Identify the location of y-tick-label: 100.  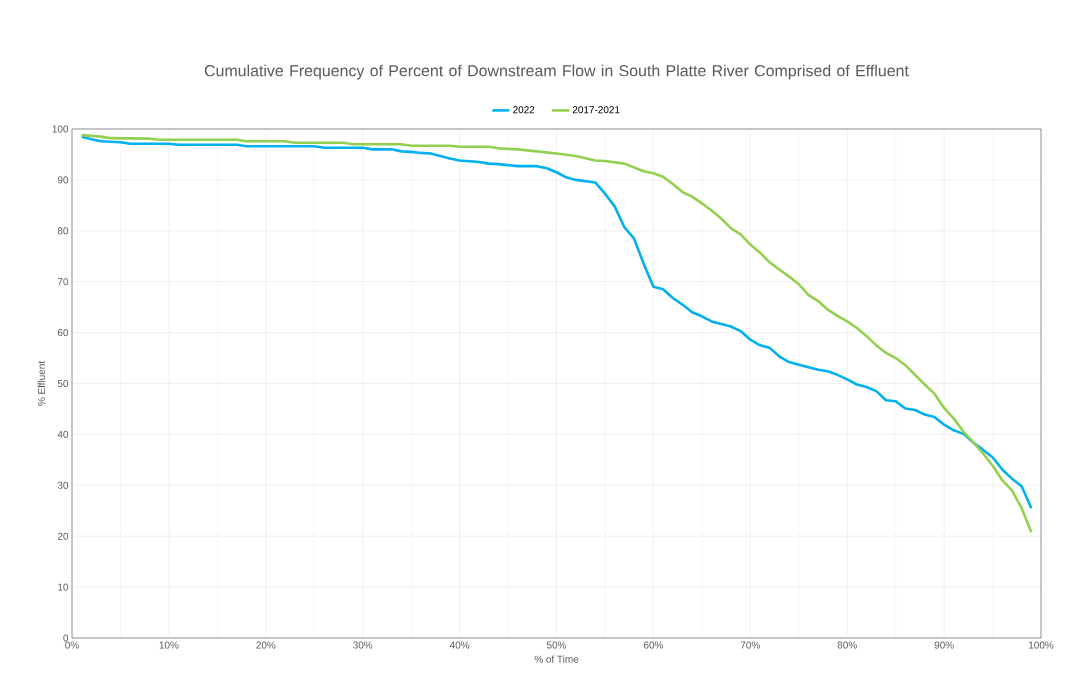
(60, 129).